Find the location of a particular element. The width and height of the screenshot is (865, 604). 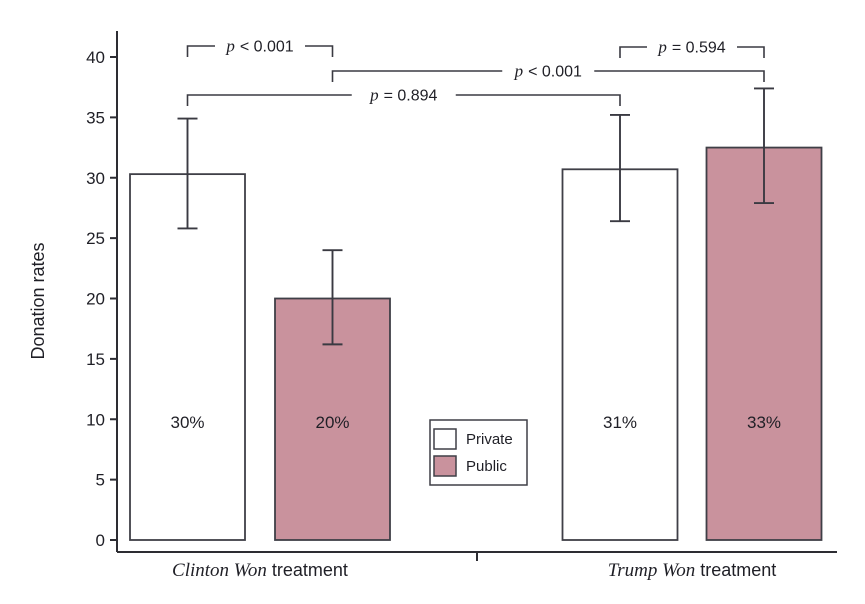

p-value-label: p = 0.594 is located at coordinates (691, 47).